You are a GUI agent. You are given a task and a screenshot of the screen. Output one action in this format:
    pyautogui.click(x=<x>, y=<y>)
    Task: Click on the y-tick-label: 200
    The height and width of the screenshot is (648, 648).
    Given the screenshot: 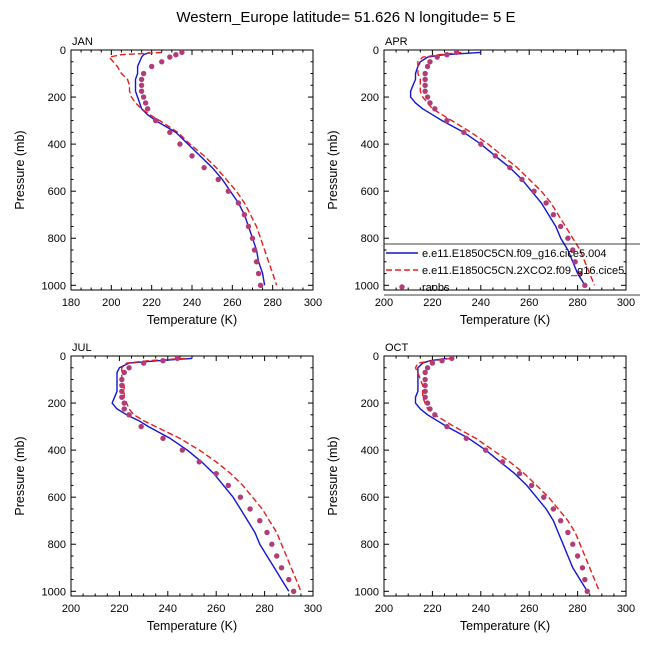 What is the action you would take?
    pyautogui.click(x=370, y=404)
    